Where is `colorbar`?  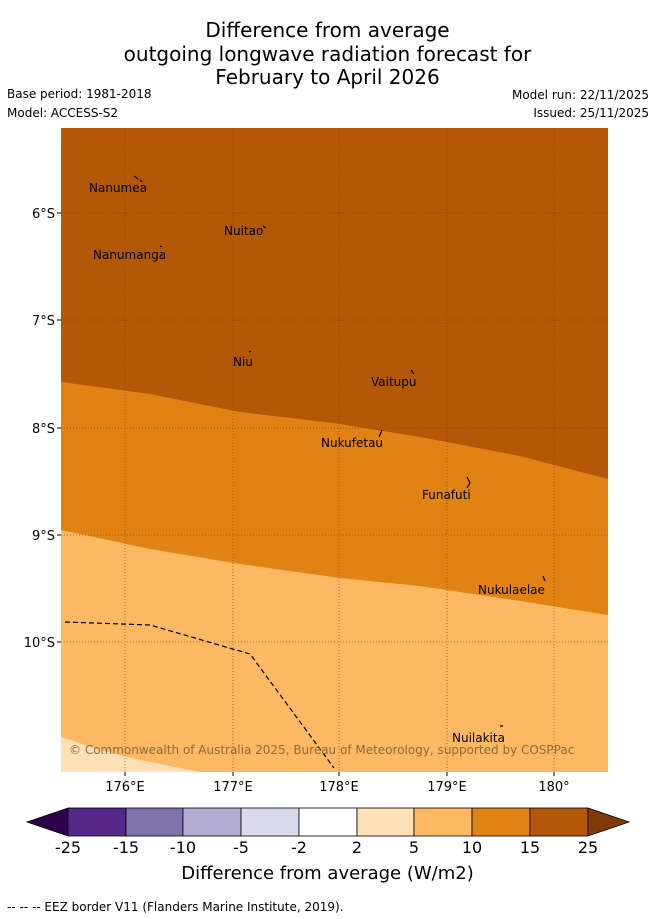
colorbar is located at coordinates (328, 822).